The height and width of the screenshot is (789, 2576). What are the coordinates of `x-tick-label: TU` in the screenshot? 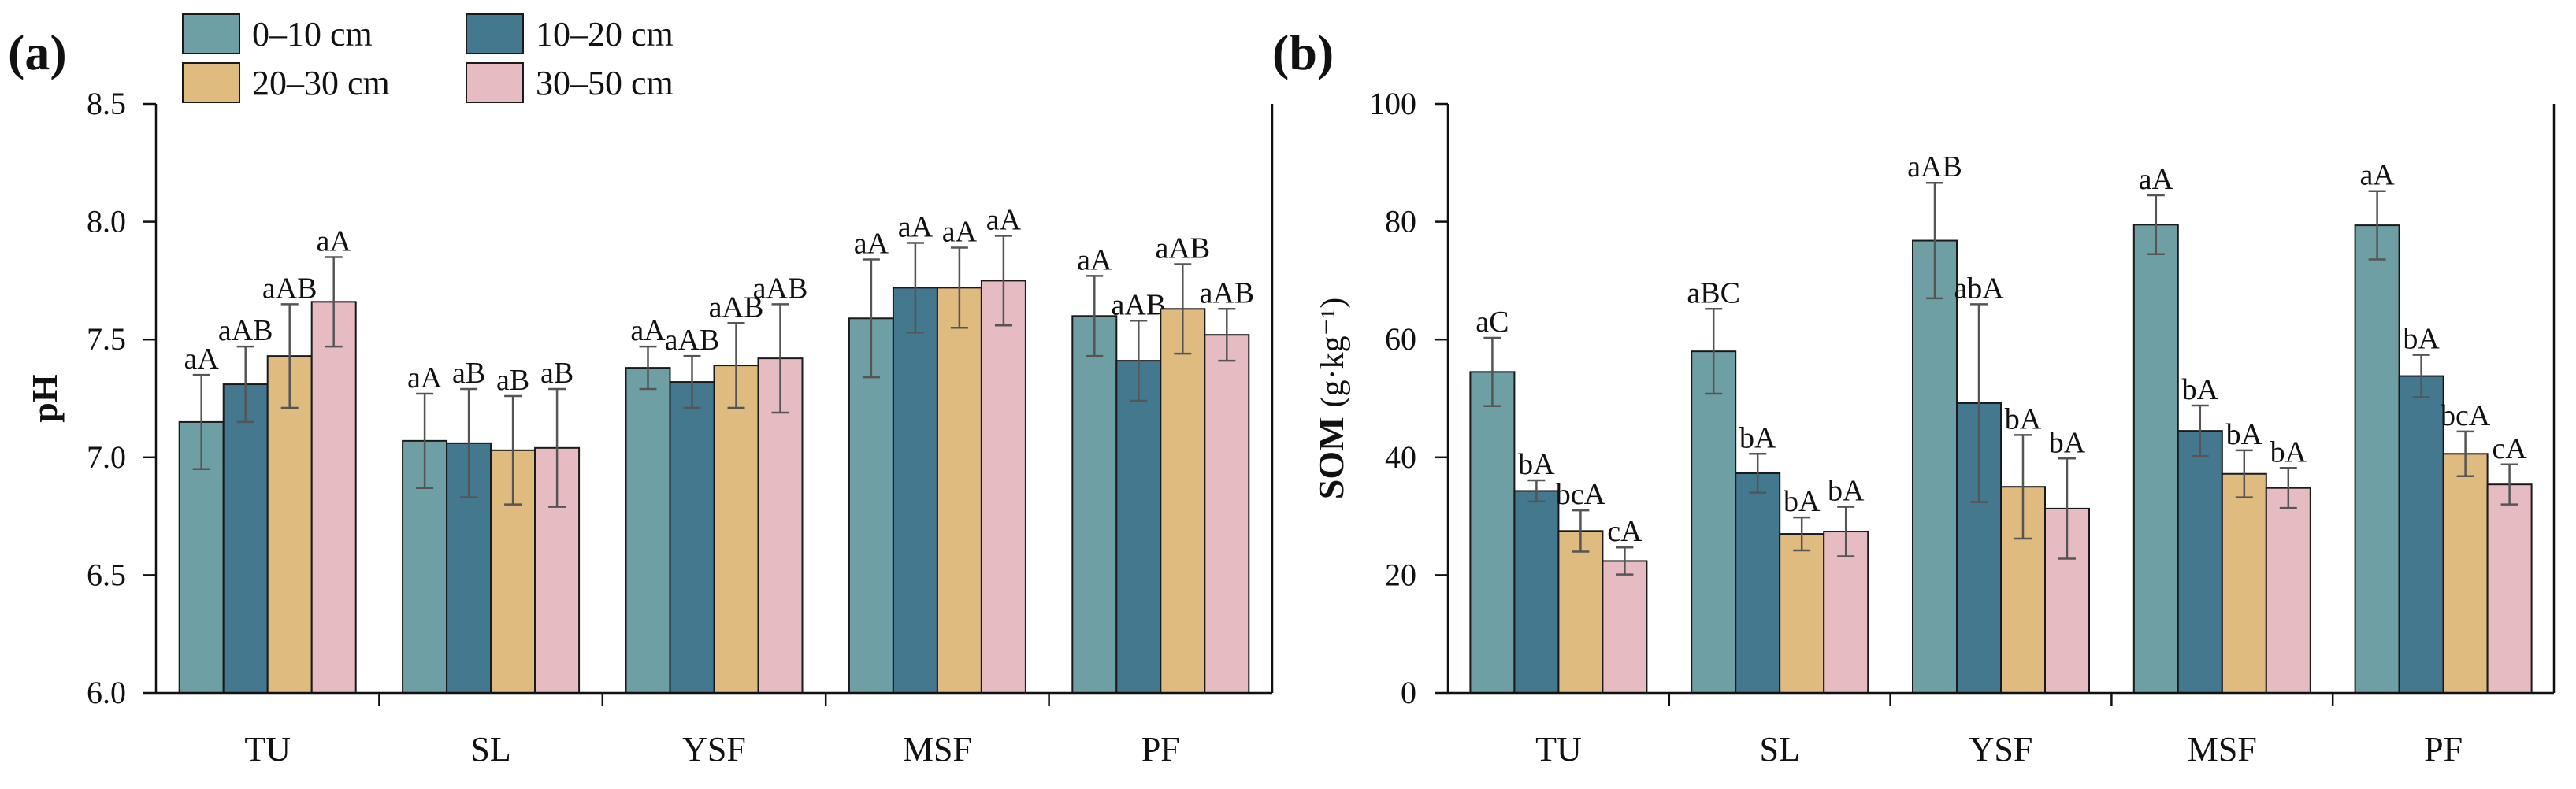 It's located at (1558, 749).